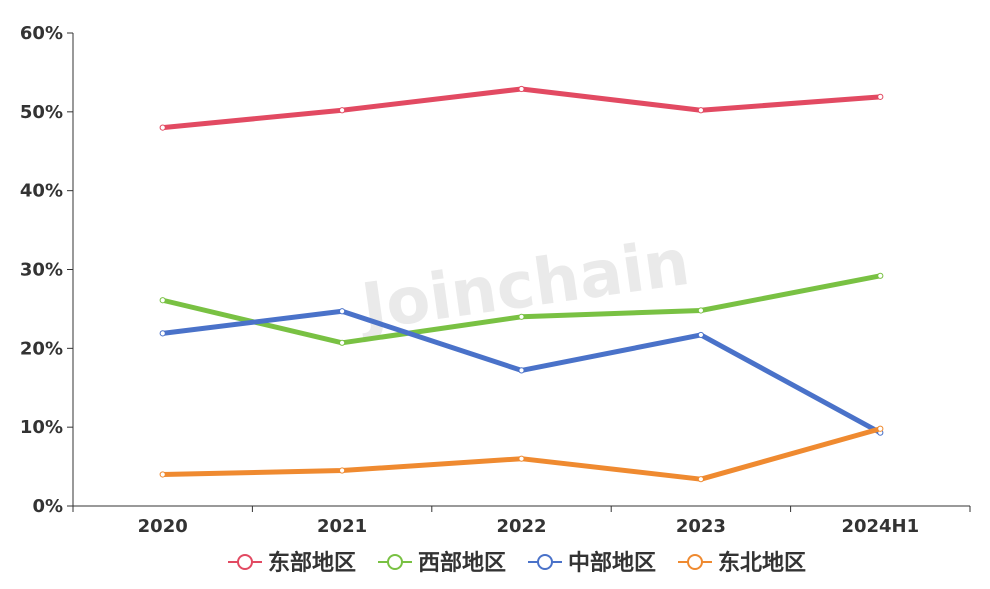 The height and width of the screenshot is (589, 990). What do you see at coordinates (41, 112) in the screenshot?
I see `y-tick-label: 50%` at bounding box center [41, 112].